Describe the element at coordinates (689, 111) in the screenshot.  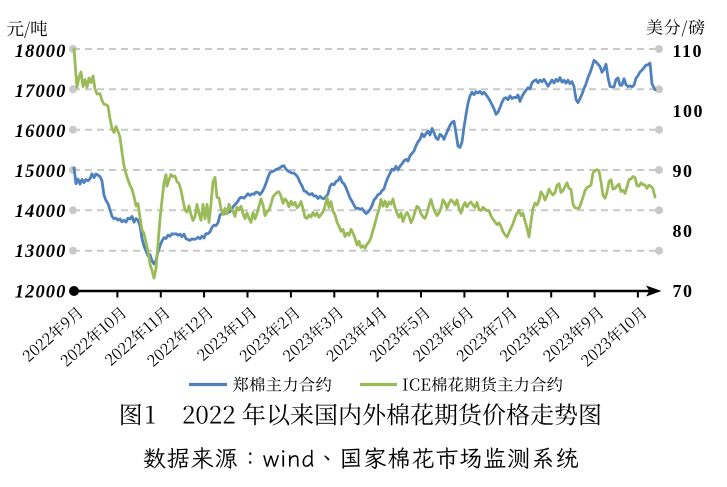
I see `svg-text: 100` at that location.